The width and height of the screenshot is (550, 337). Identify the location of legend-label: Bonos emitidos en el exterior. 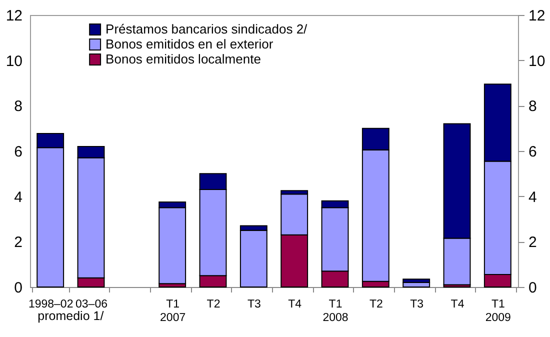
(190, 44).